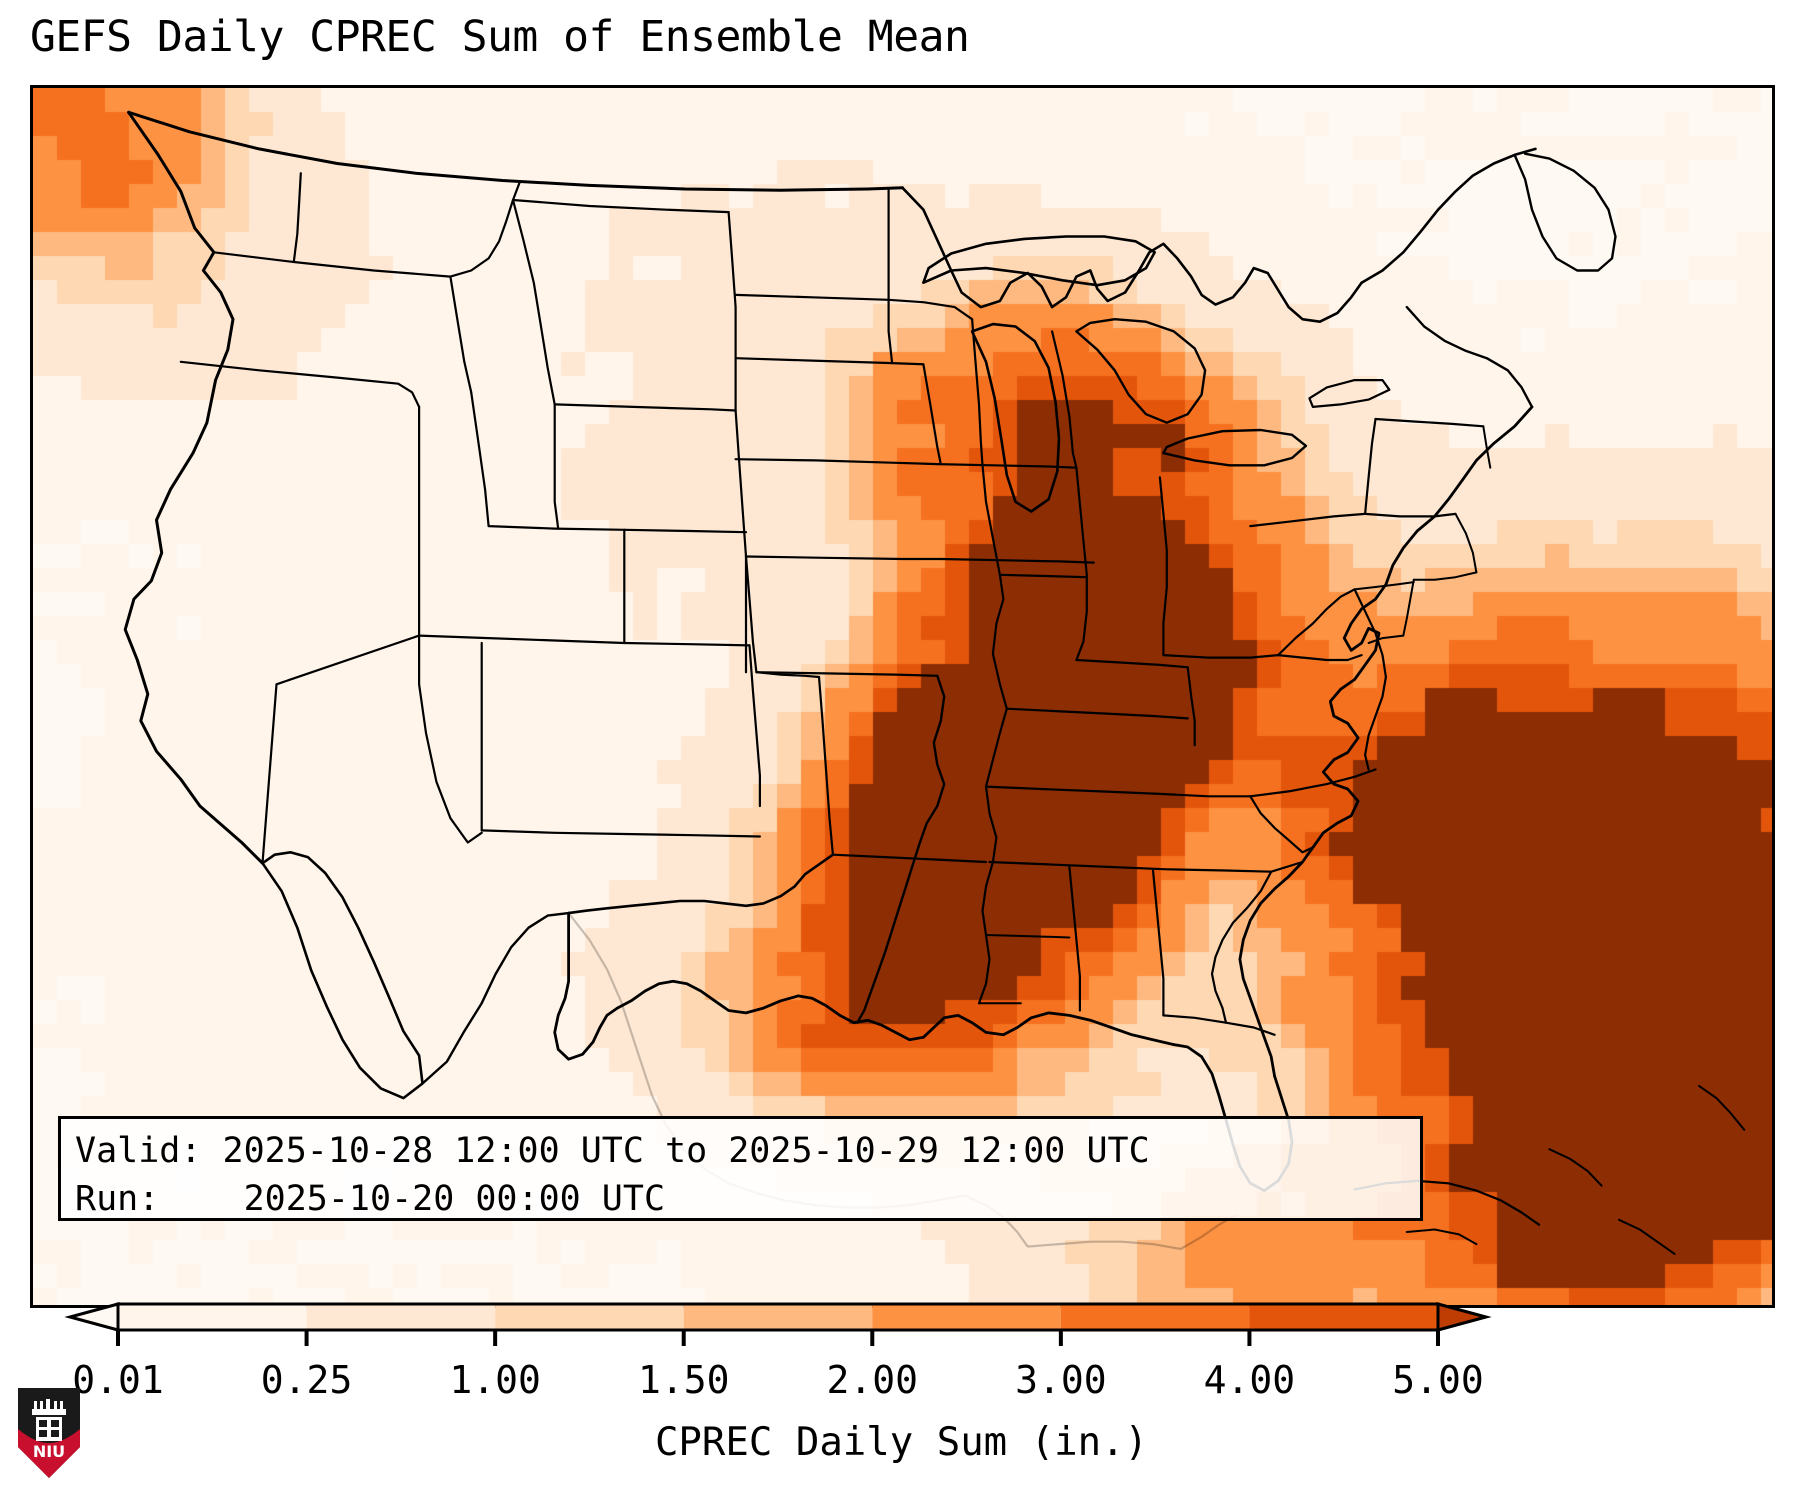 This screenshot has width=1803, height=1500. I want to click on niu-logo: NIU, so click(49, 1433).